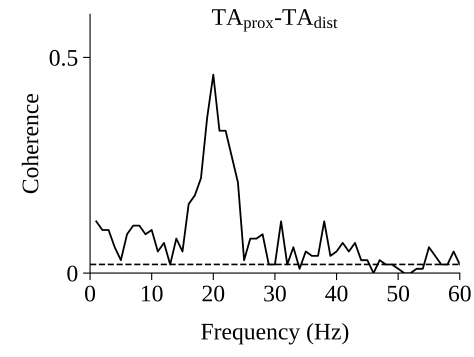 The width and height of the screenshot is (474, 357). Describe the element at coordinates (90, 294) in the screenshot. I see `x-tick-label: 0` at that location.